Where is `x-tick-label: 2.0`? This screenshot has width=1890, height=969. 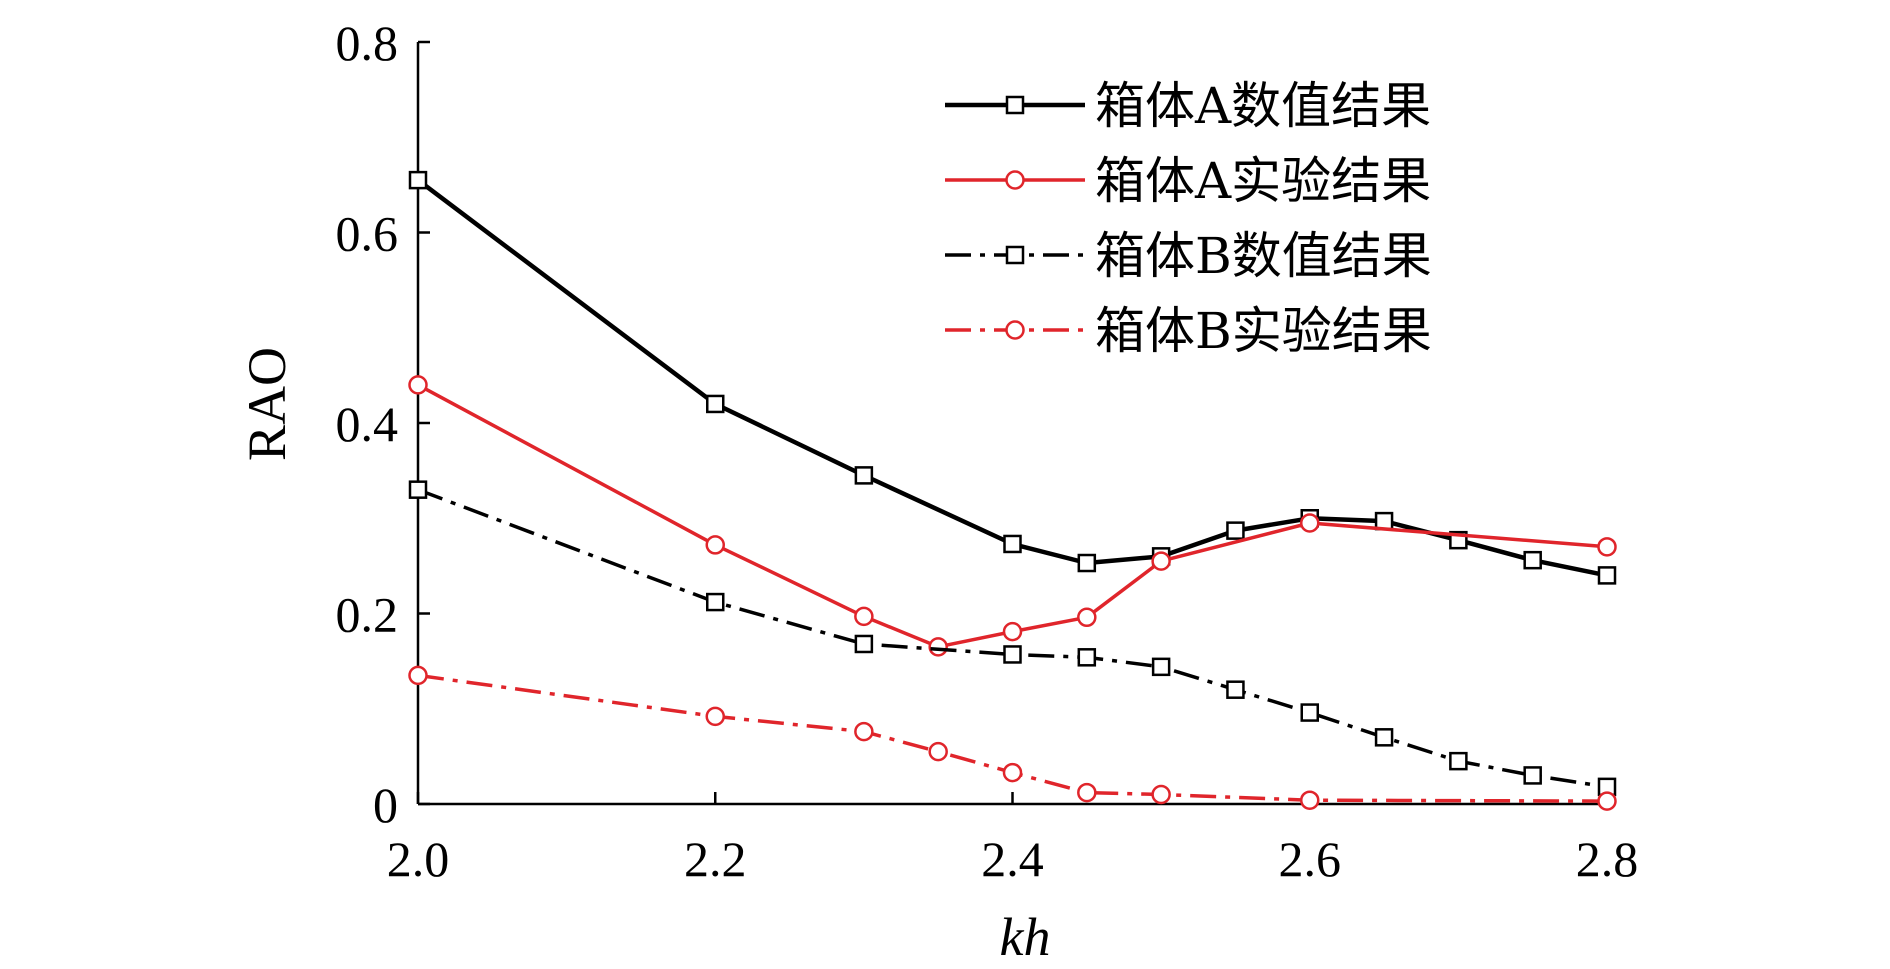
x-tick-label: 2.0 is located at coordinates (418, 859).